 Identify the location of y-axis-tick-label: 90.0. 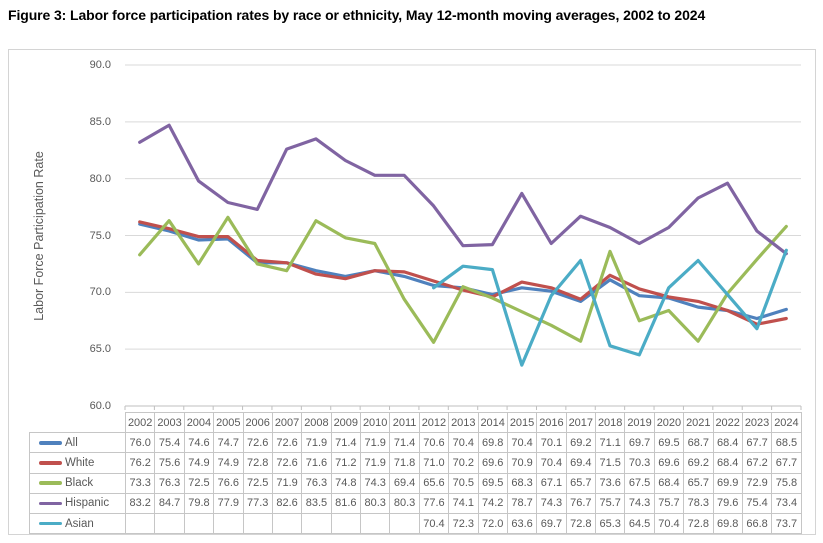
(100, 65).